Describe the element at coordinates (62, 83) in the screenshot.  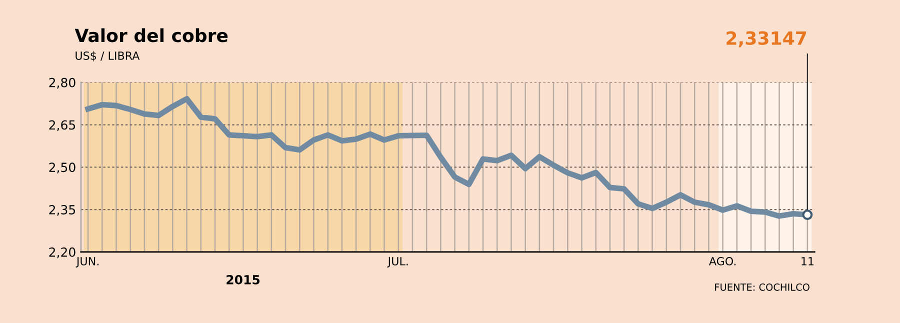
I see `y-tick-label: 2,80` at that location.